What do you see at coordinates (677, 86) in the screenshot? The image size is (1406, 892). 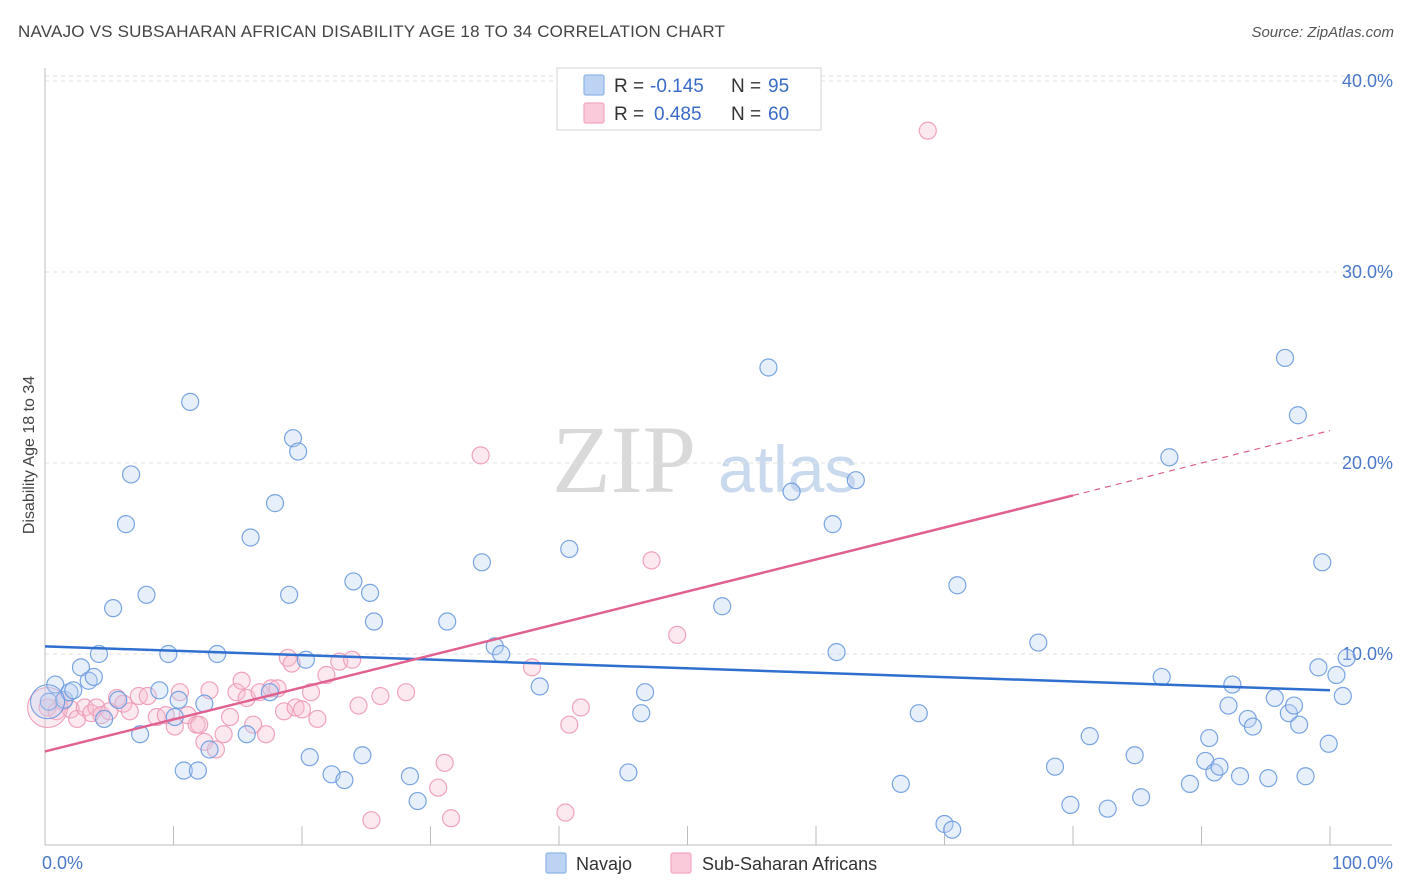 I see `legend-r-value-navajo: -0.145` at bounding box center [677, 86].